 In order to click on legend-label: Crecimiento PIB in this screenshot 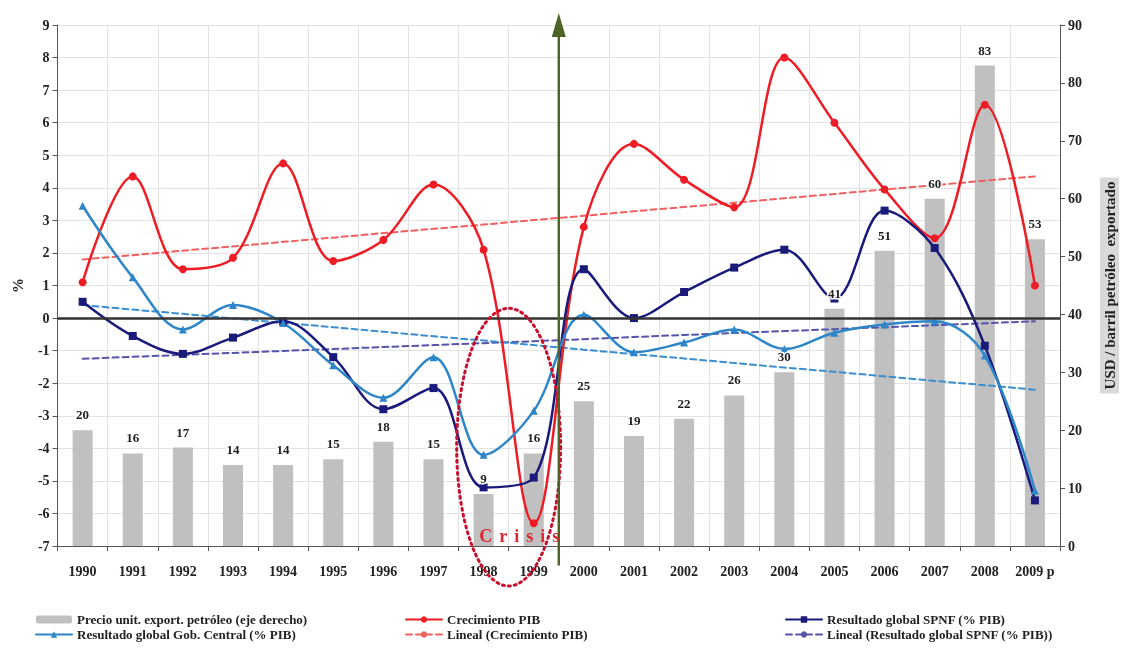, I will do `click(494, 619)`.